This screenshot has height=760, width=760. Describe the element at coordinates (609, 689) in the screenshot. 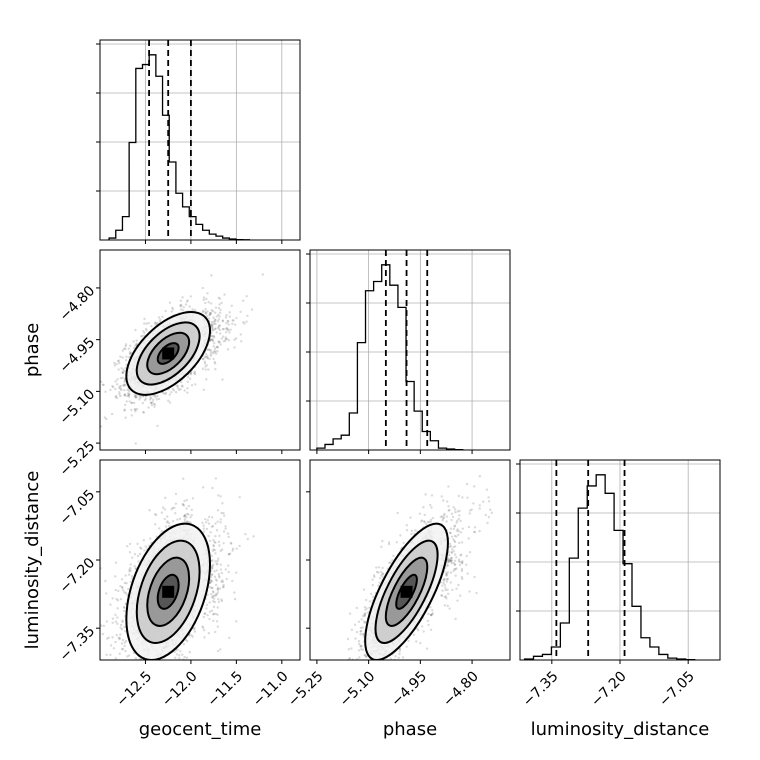

I see `x-tick-label: −7.20` at that location.